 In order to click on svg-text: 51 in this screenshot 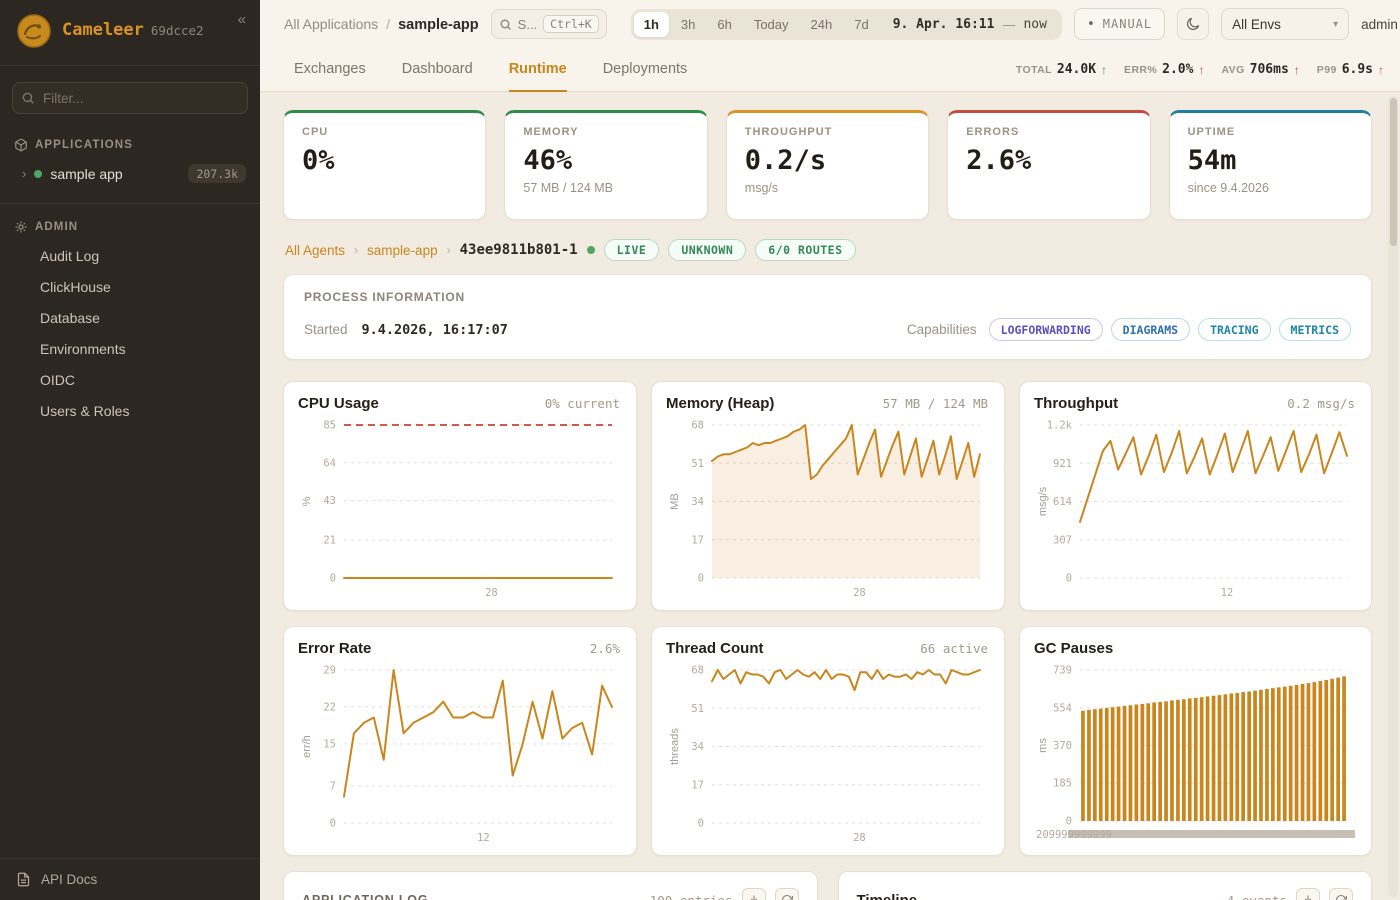, I will do `click(697, 464)`.